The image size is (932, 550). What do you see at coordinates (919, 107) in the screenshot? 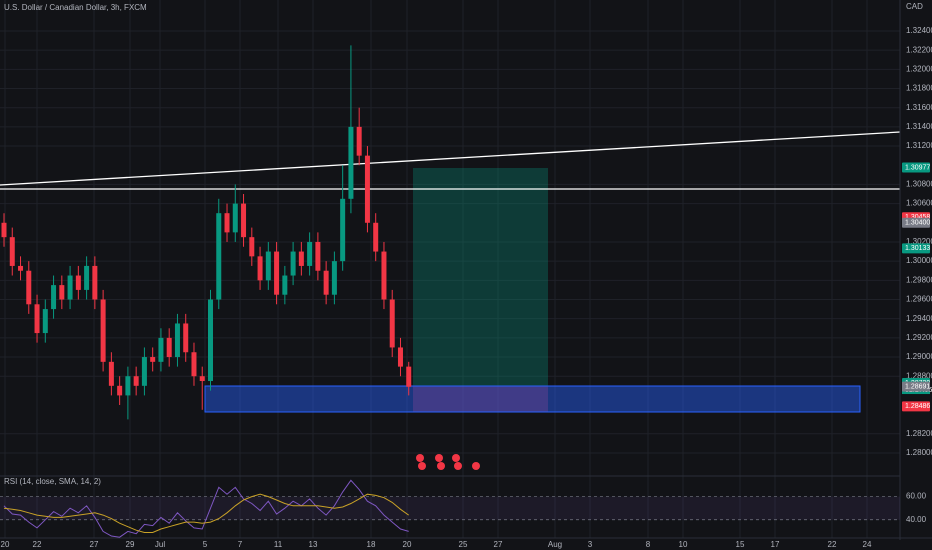
I see `y-tick-label: 1.31600` at bounding box center [919, 107].